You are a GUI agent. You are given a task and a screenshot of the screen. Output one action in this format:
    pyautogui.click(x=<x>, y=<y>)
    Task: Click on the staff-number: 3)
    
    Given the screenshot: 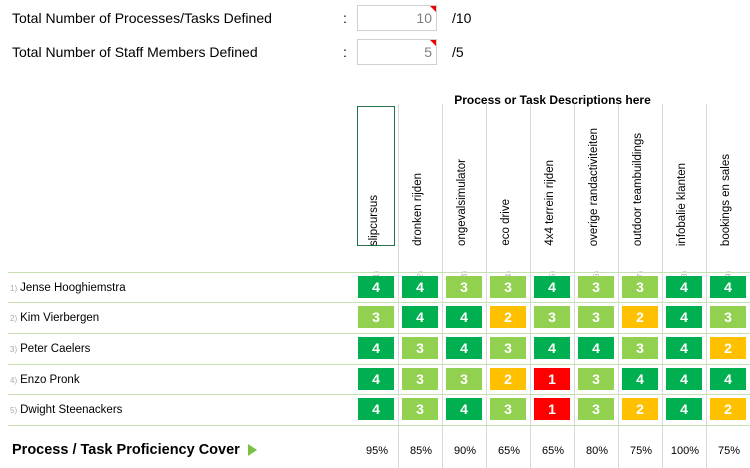 What is the action you would take?
    pyautogui.click(x=14, y=349)
    